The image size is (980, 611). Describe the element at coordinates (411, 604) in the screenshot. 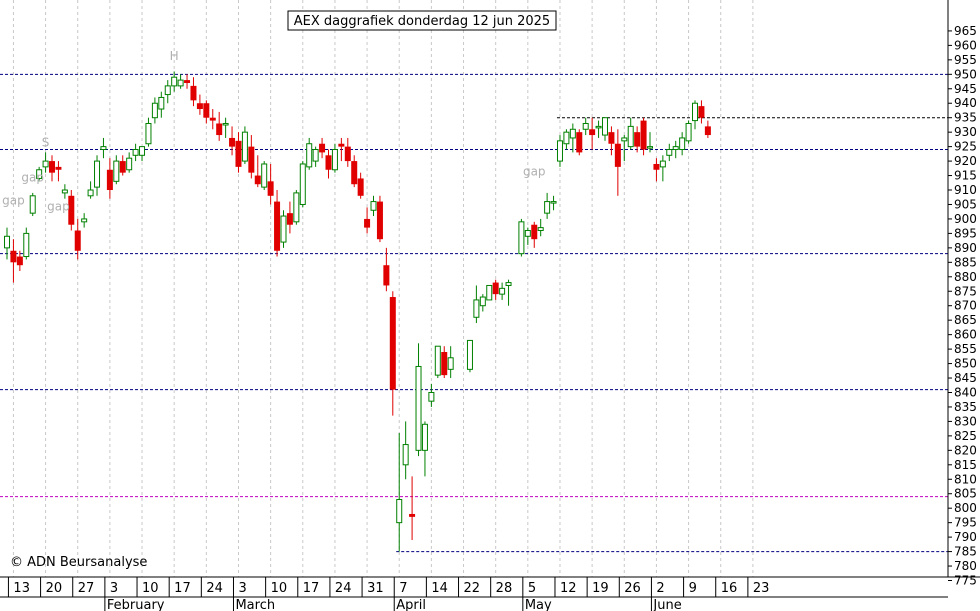

I see `x-month-label: April` at that location.